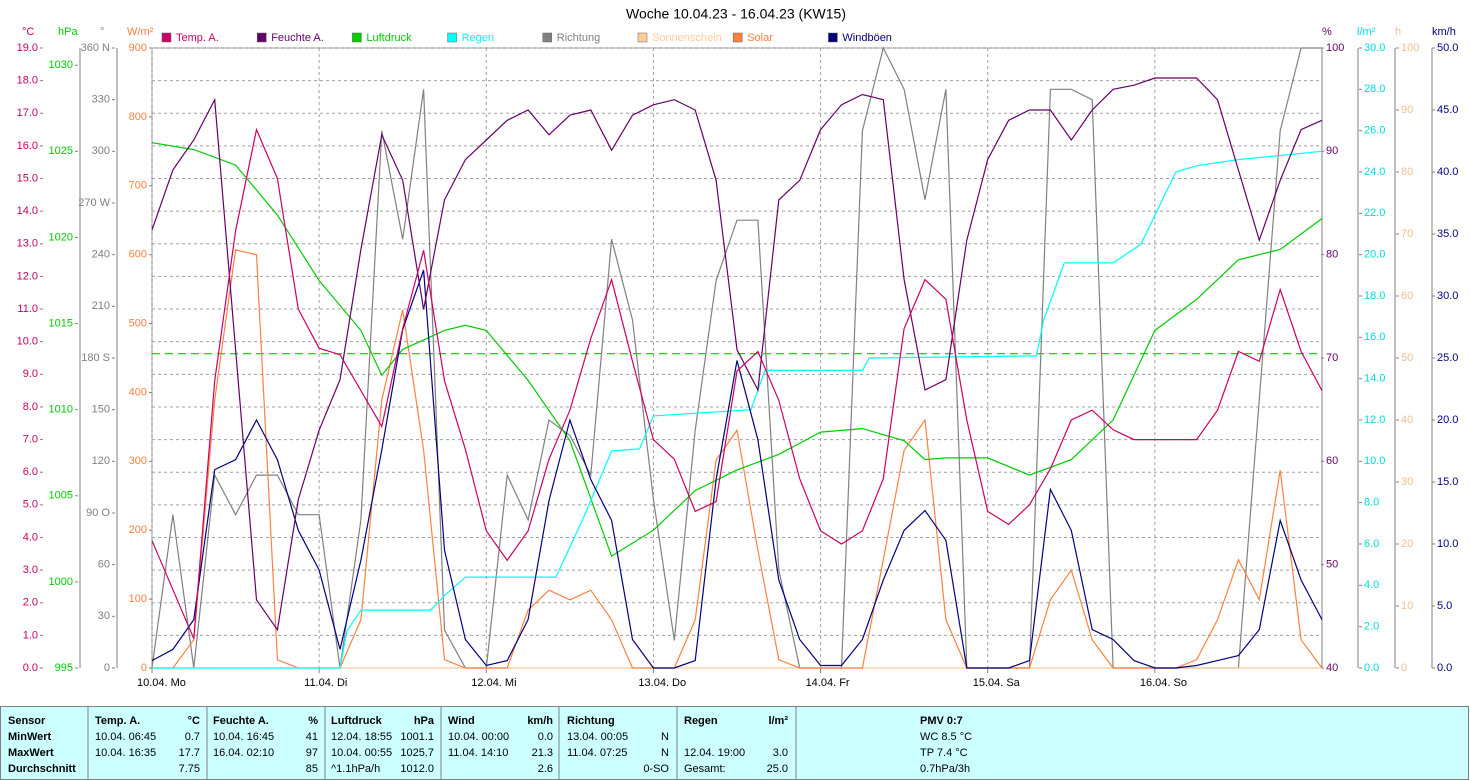 Image resolution: width=1470 pixels, height=780 pixels. I want to click on y-tick-label: 360 N, so click(95, 48).